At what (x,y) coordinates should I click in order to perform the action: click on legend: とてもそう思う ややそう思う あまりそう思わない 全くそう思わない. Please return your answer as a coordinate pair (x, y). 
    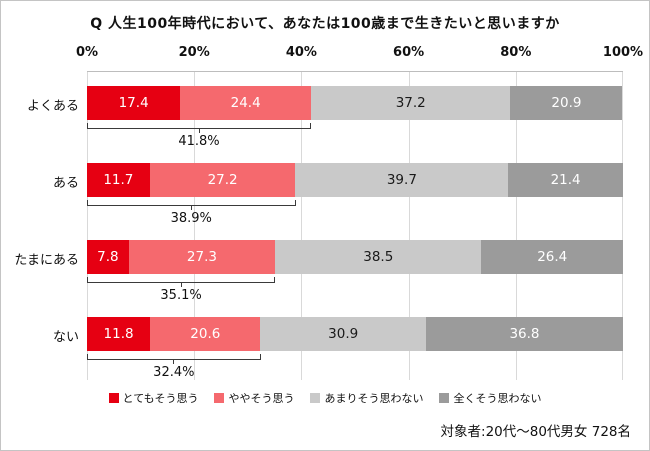
    Looking at the image, I should click on (325, 398).